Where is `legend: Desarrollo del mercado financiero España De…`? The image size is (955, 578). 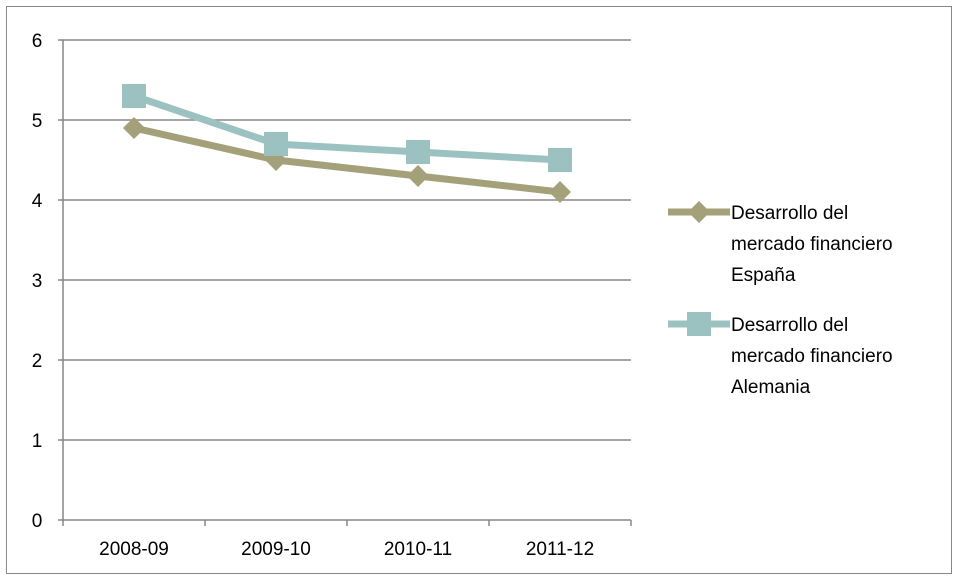
legend: Desarrollo del mercado financiero España De… is located at coordinates (780, 299).